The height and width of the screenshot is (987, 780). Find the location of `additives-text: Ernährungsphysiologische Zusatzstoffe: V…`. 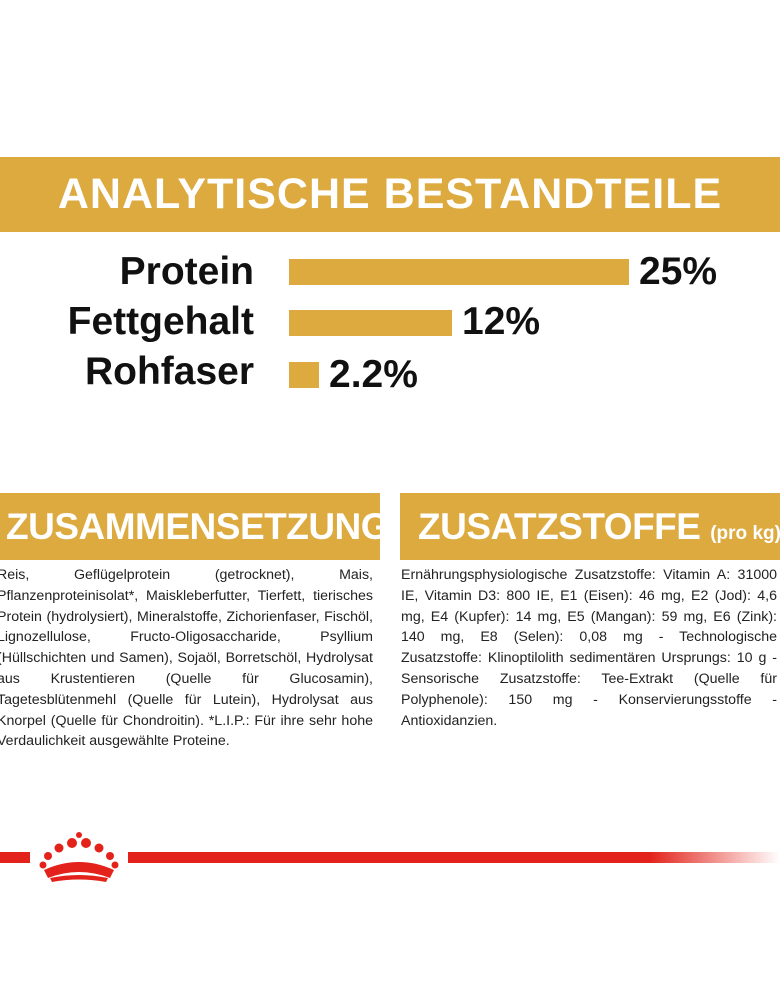

additives-text: Ernährungsphysiologische Zusatzstoffe: V… is located at coordinates (589, 648).